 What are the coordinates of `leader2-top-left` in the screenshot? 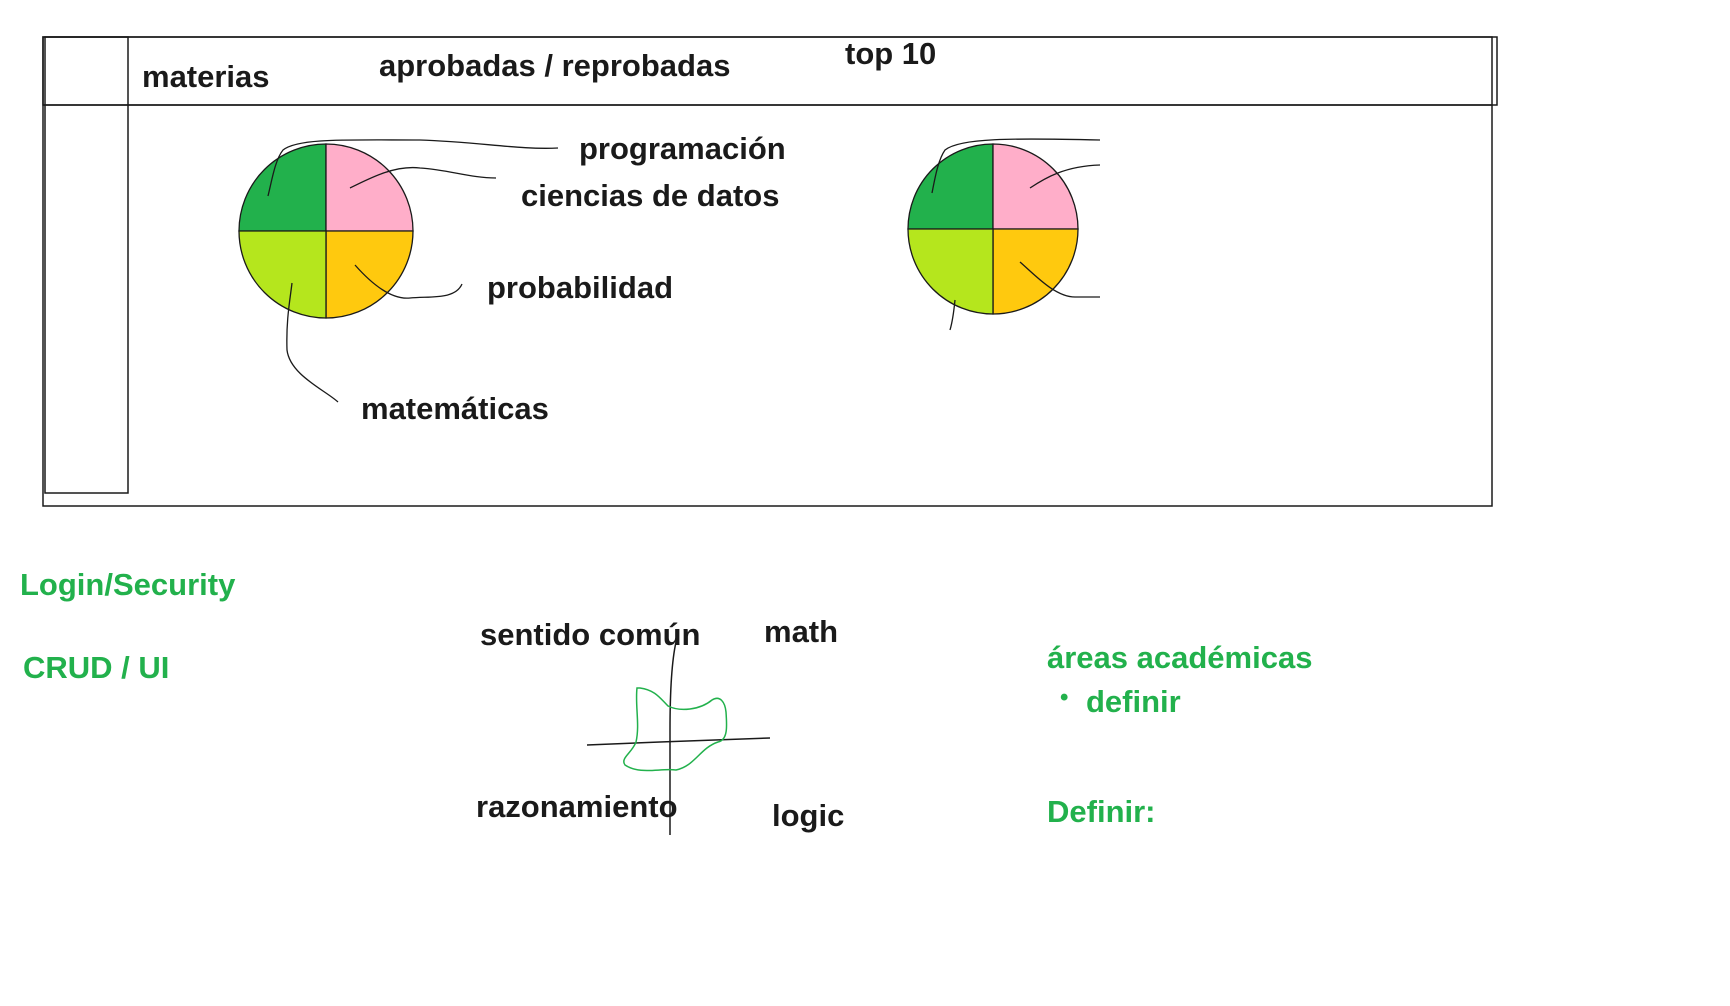 It's located at (1016, 166).